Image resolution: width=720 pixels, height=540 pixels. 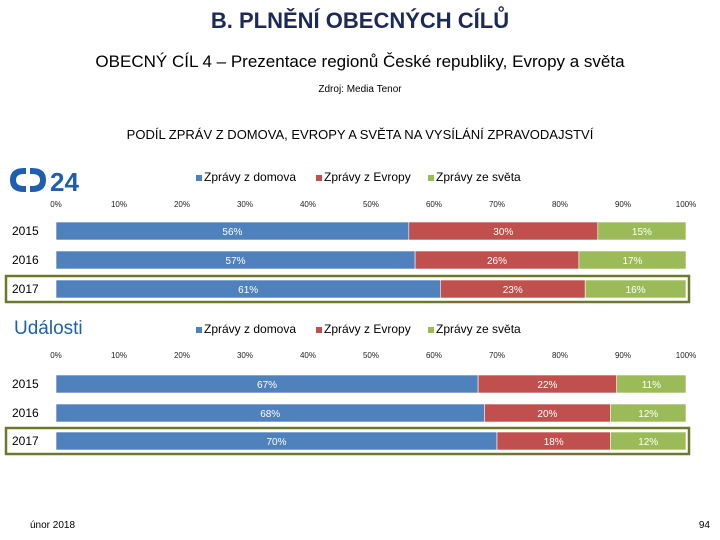 What do you see at coordinates (360, 89) in the screenshot?
I see `source-note: Zdroj: Media Tenor` at bounding box center [360, 89].